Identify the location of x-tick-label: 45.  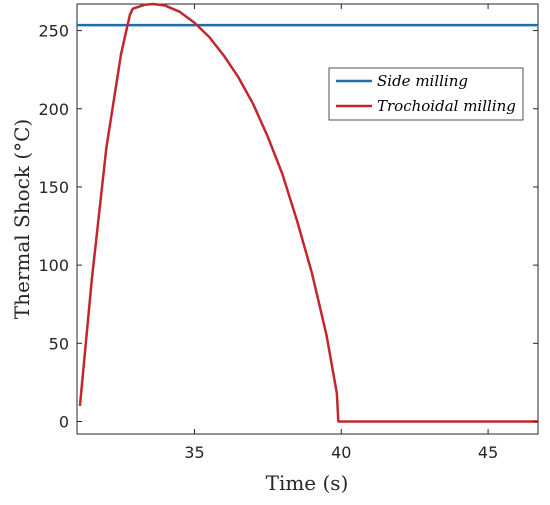
(488, 452).